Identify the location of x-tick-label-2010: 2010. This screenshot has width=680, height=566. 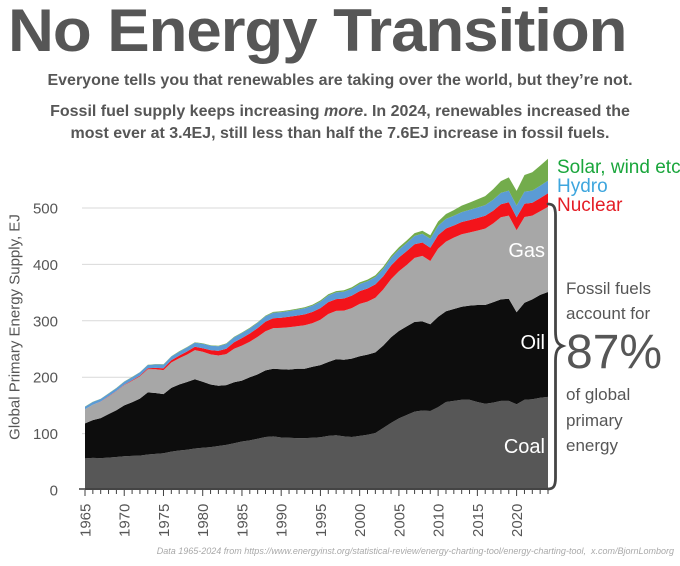
(439, 520).